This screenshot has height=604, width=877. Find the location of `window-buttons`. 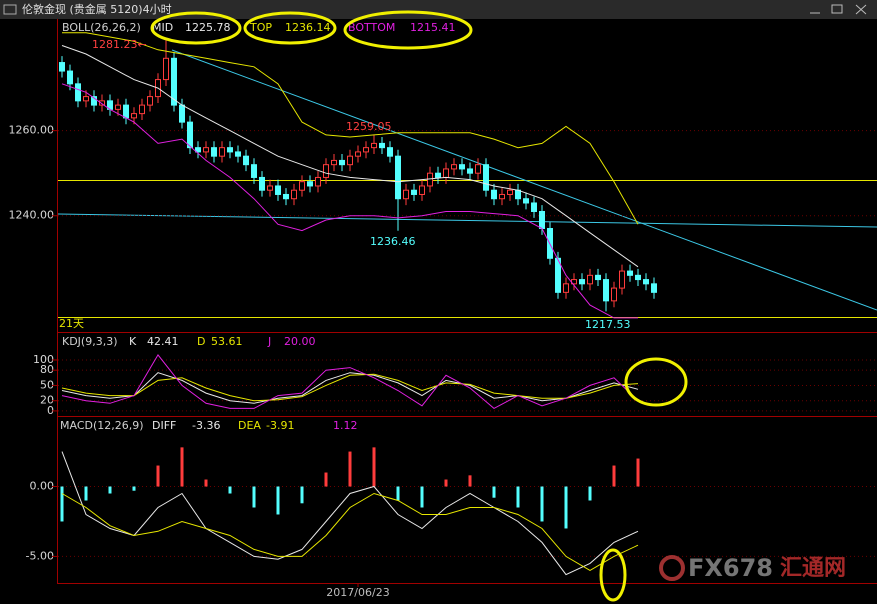

window-buttons is located at coordinates (838, 9).